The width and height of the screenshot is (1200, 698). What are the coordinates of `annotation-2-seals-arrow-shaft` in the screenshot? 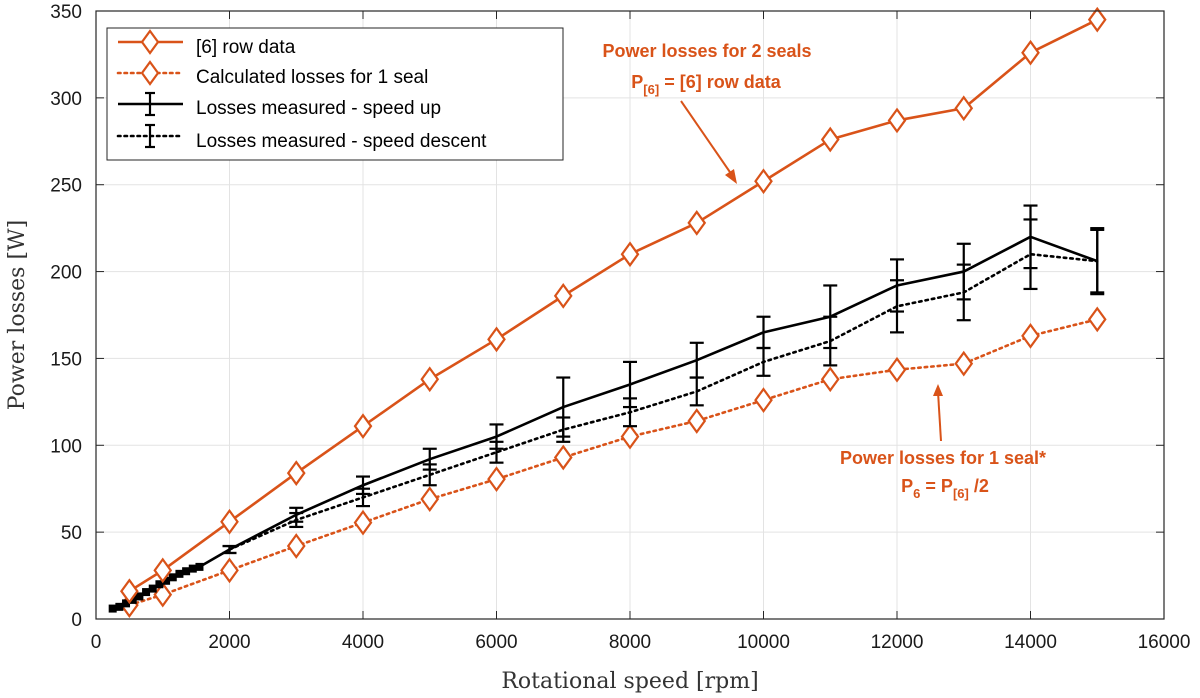 It's located at (707, 139).